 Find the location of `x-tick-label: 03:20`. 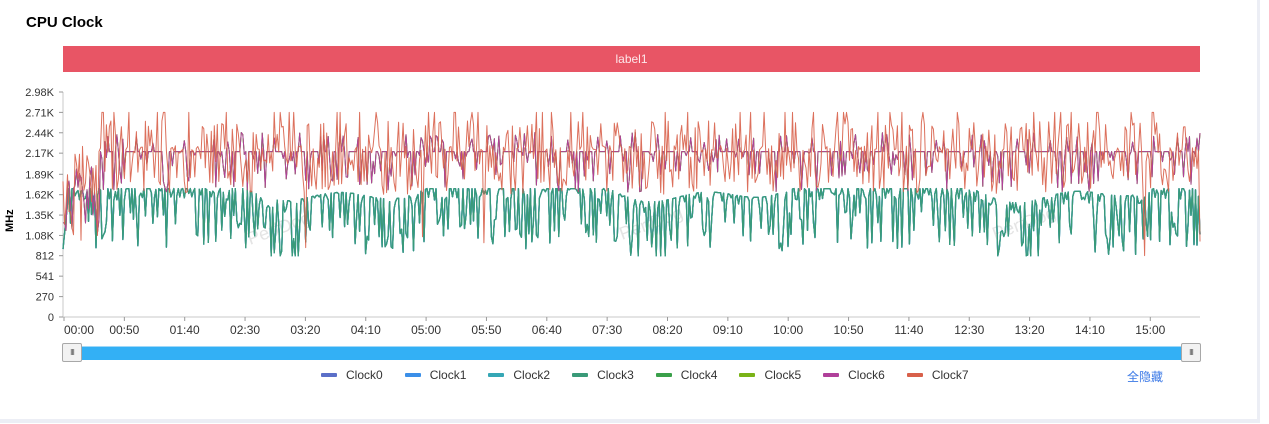

x-tick-label: 03:20 is located at coordinates (305, 330).